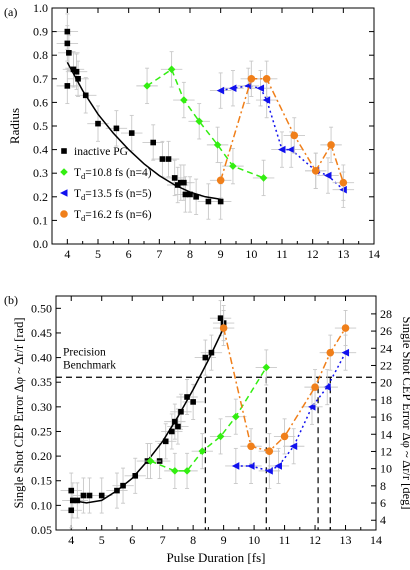 The width and height of the screenshot is (410, 570). Describe the element at coordinates (386, 365) in the screenshot. I see `y2-tick-label: 22` at that location.